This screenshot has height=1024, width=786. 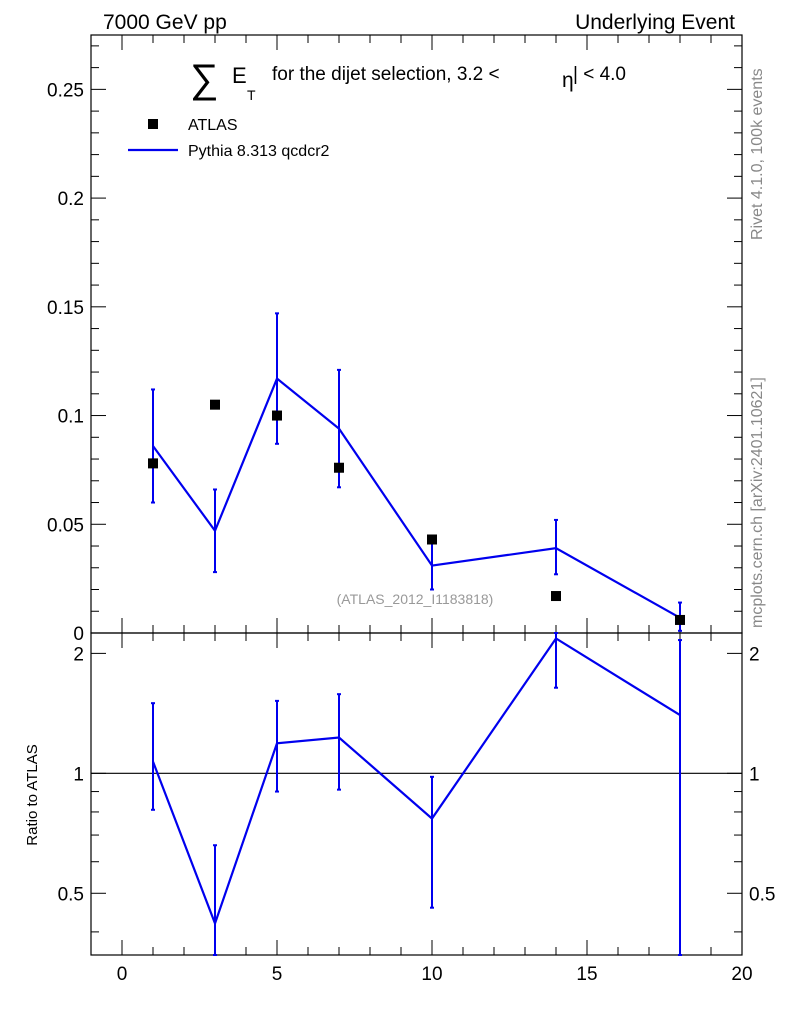 I want to click on watermark: (ATLAS_2012_I1183818), so click(x=415, y=599).